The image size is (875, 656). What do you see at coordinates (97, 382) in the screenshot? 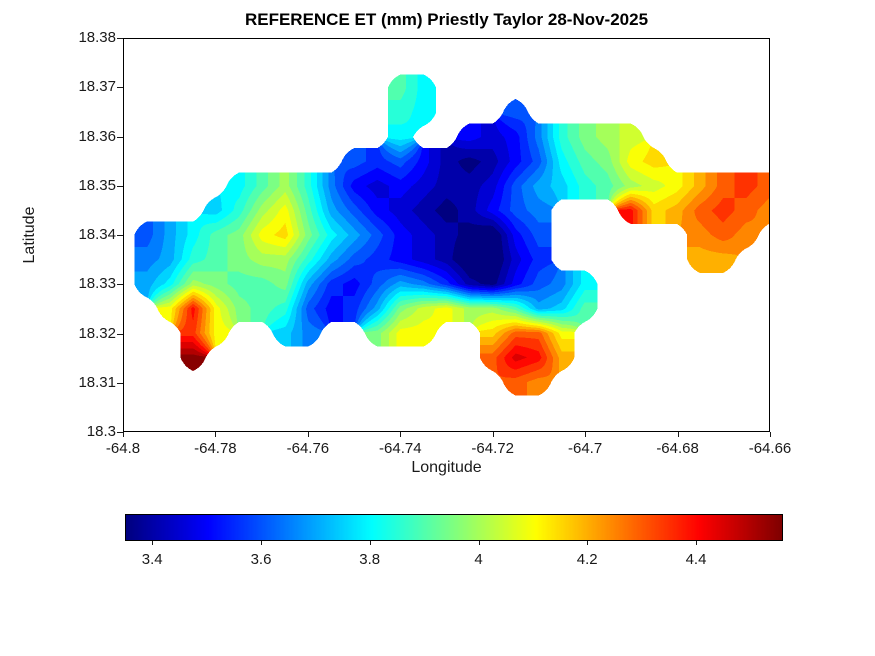
I see `y-tick-label: 18.31` at bounding box center [97, 382].